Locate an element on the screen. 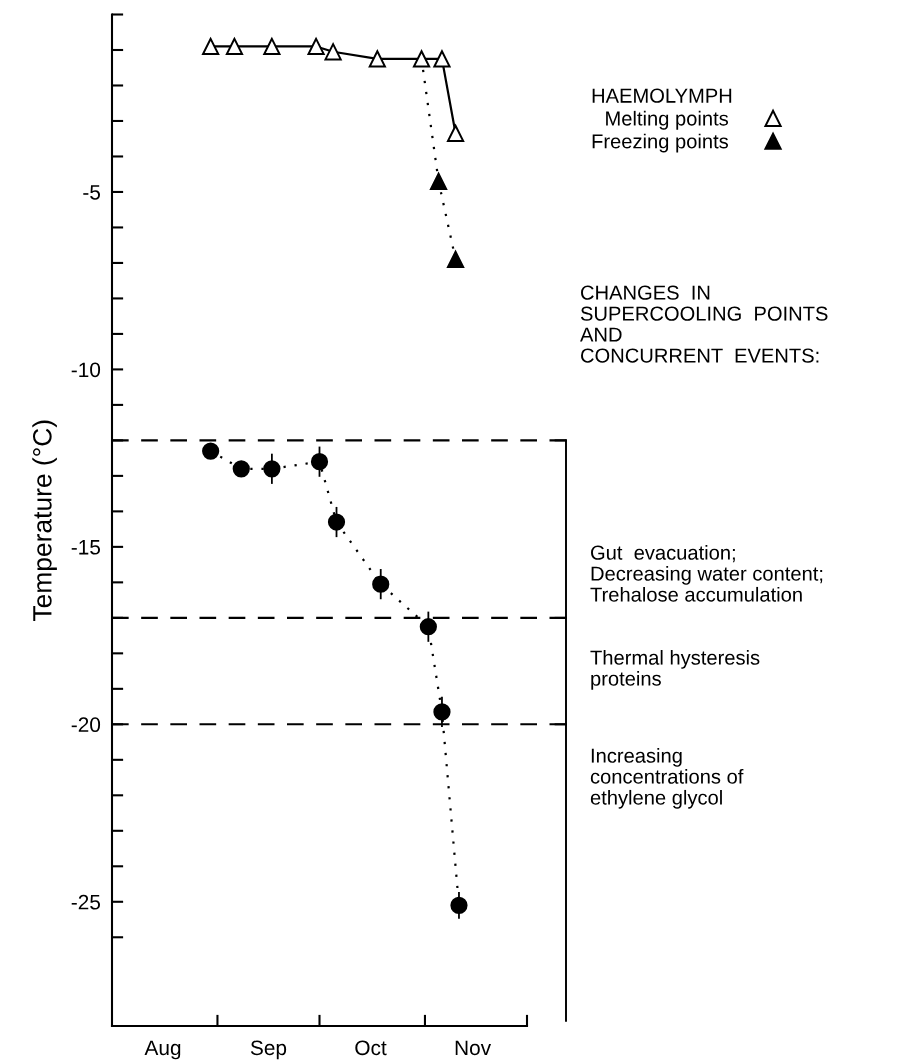  x-tick-label: Oct is located at coordinates (371, 1048).